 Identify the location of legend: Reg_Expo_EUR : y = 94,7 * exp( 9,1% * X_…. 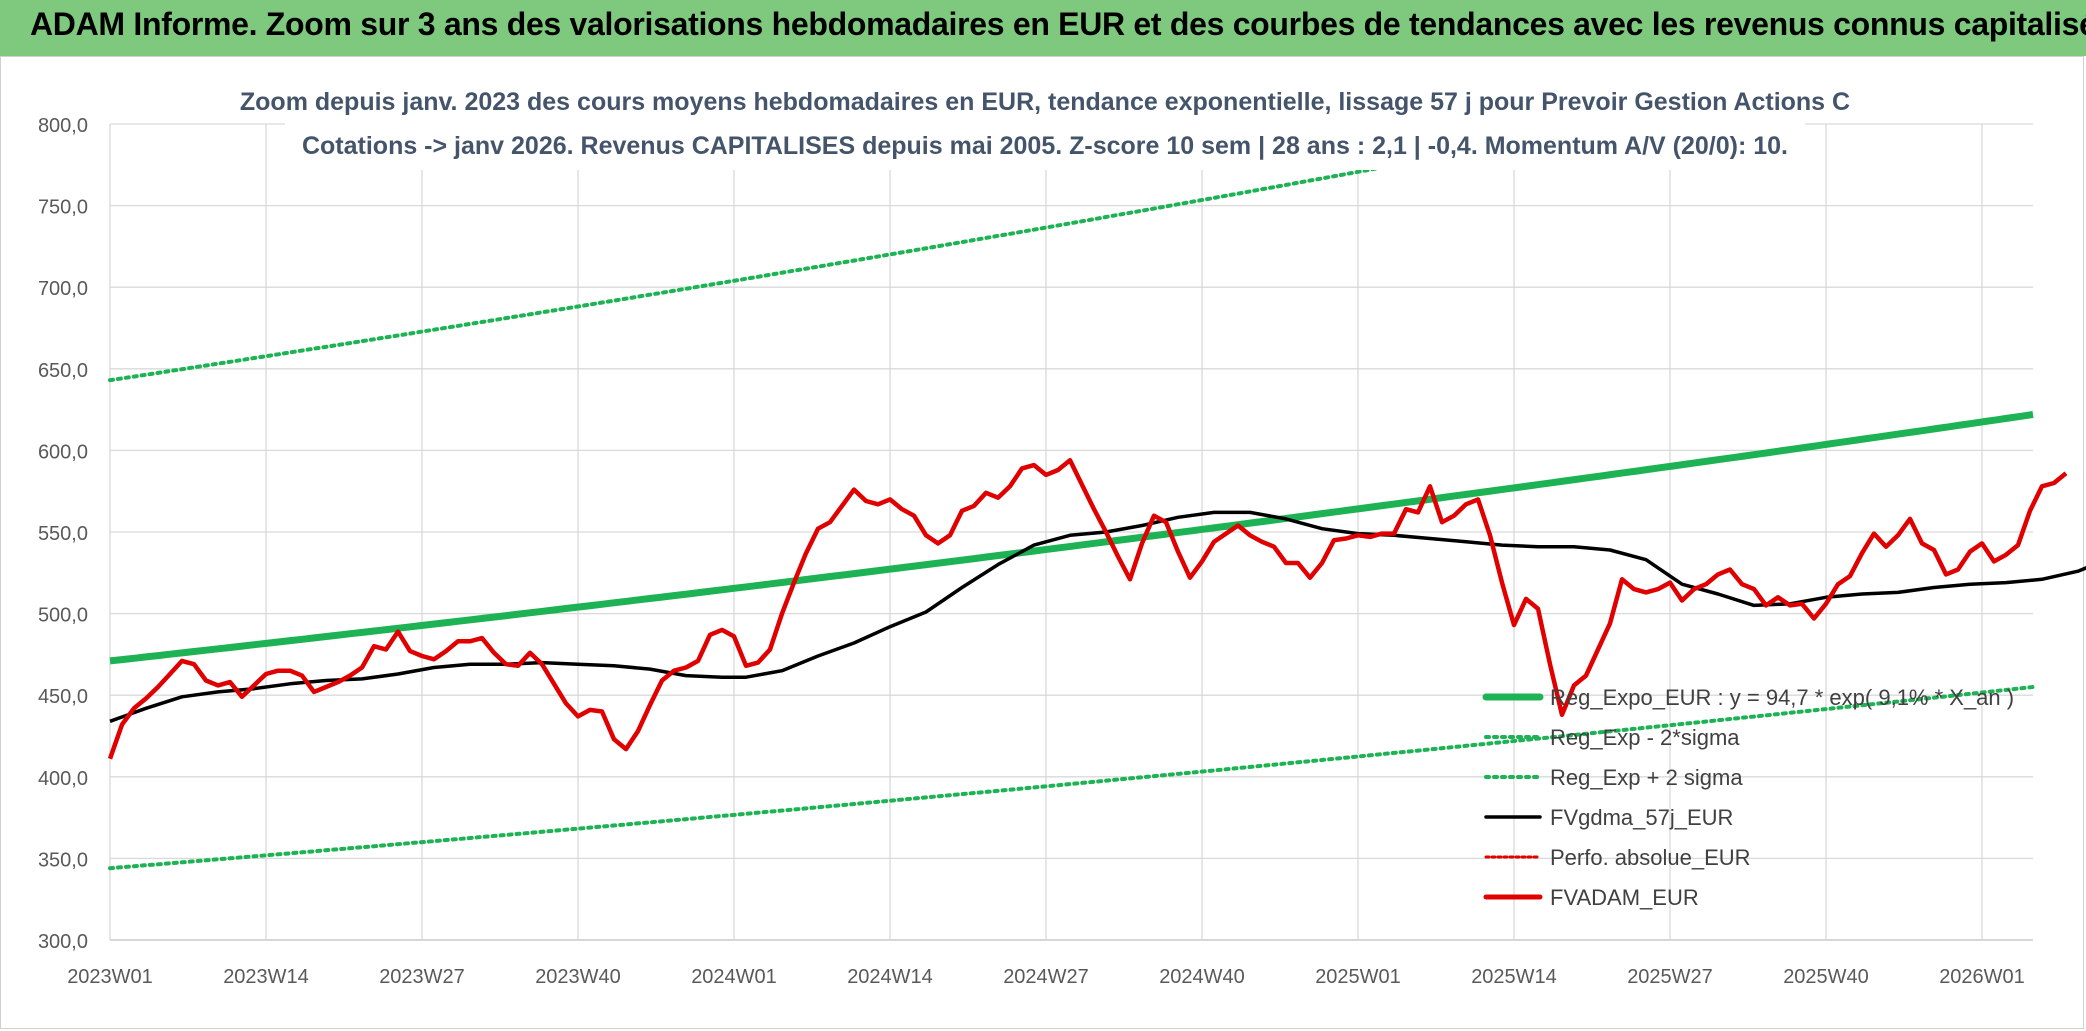
(1748, 797).